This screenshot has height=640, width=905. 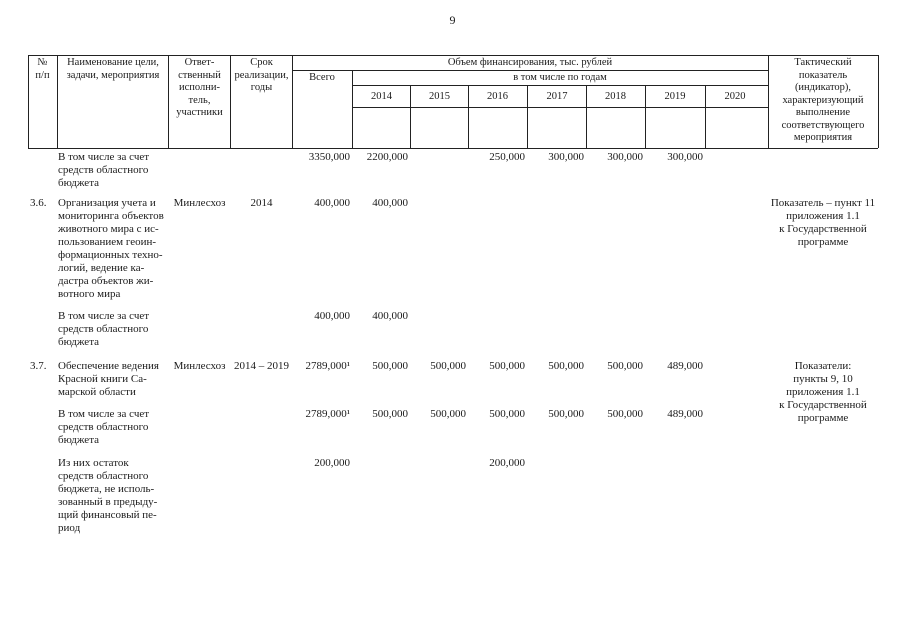 I want to click on grid-line-under-financing, so click(x=530, y=70).